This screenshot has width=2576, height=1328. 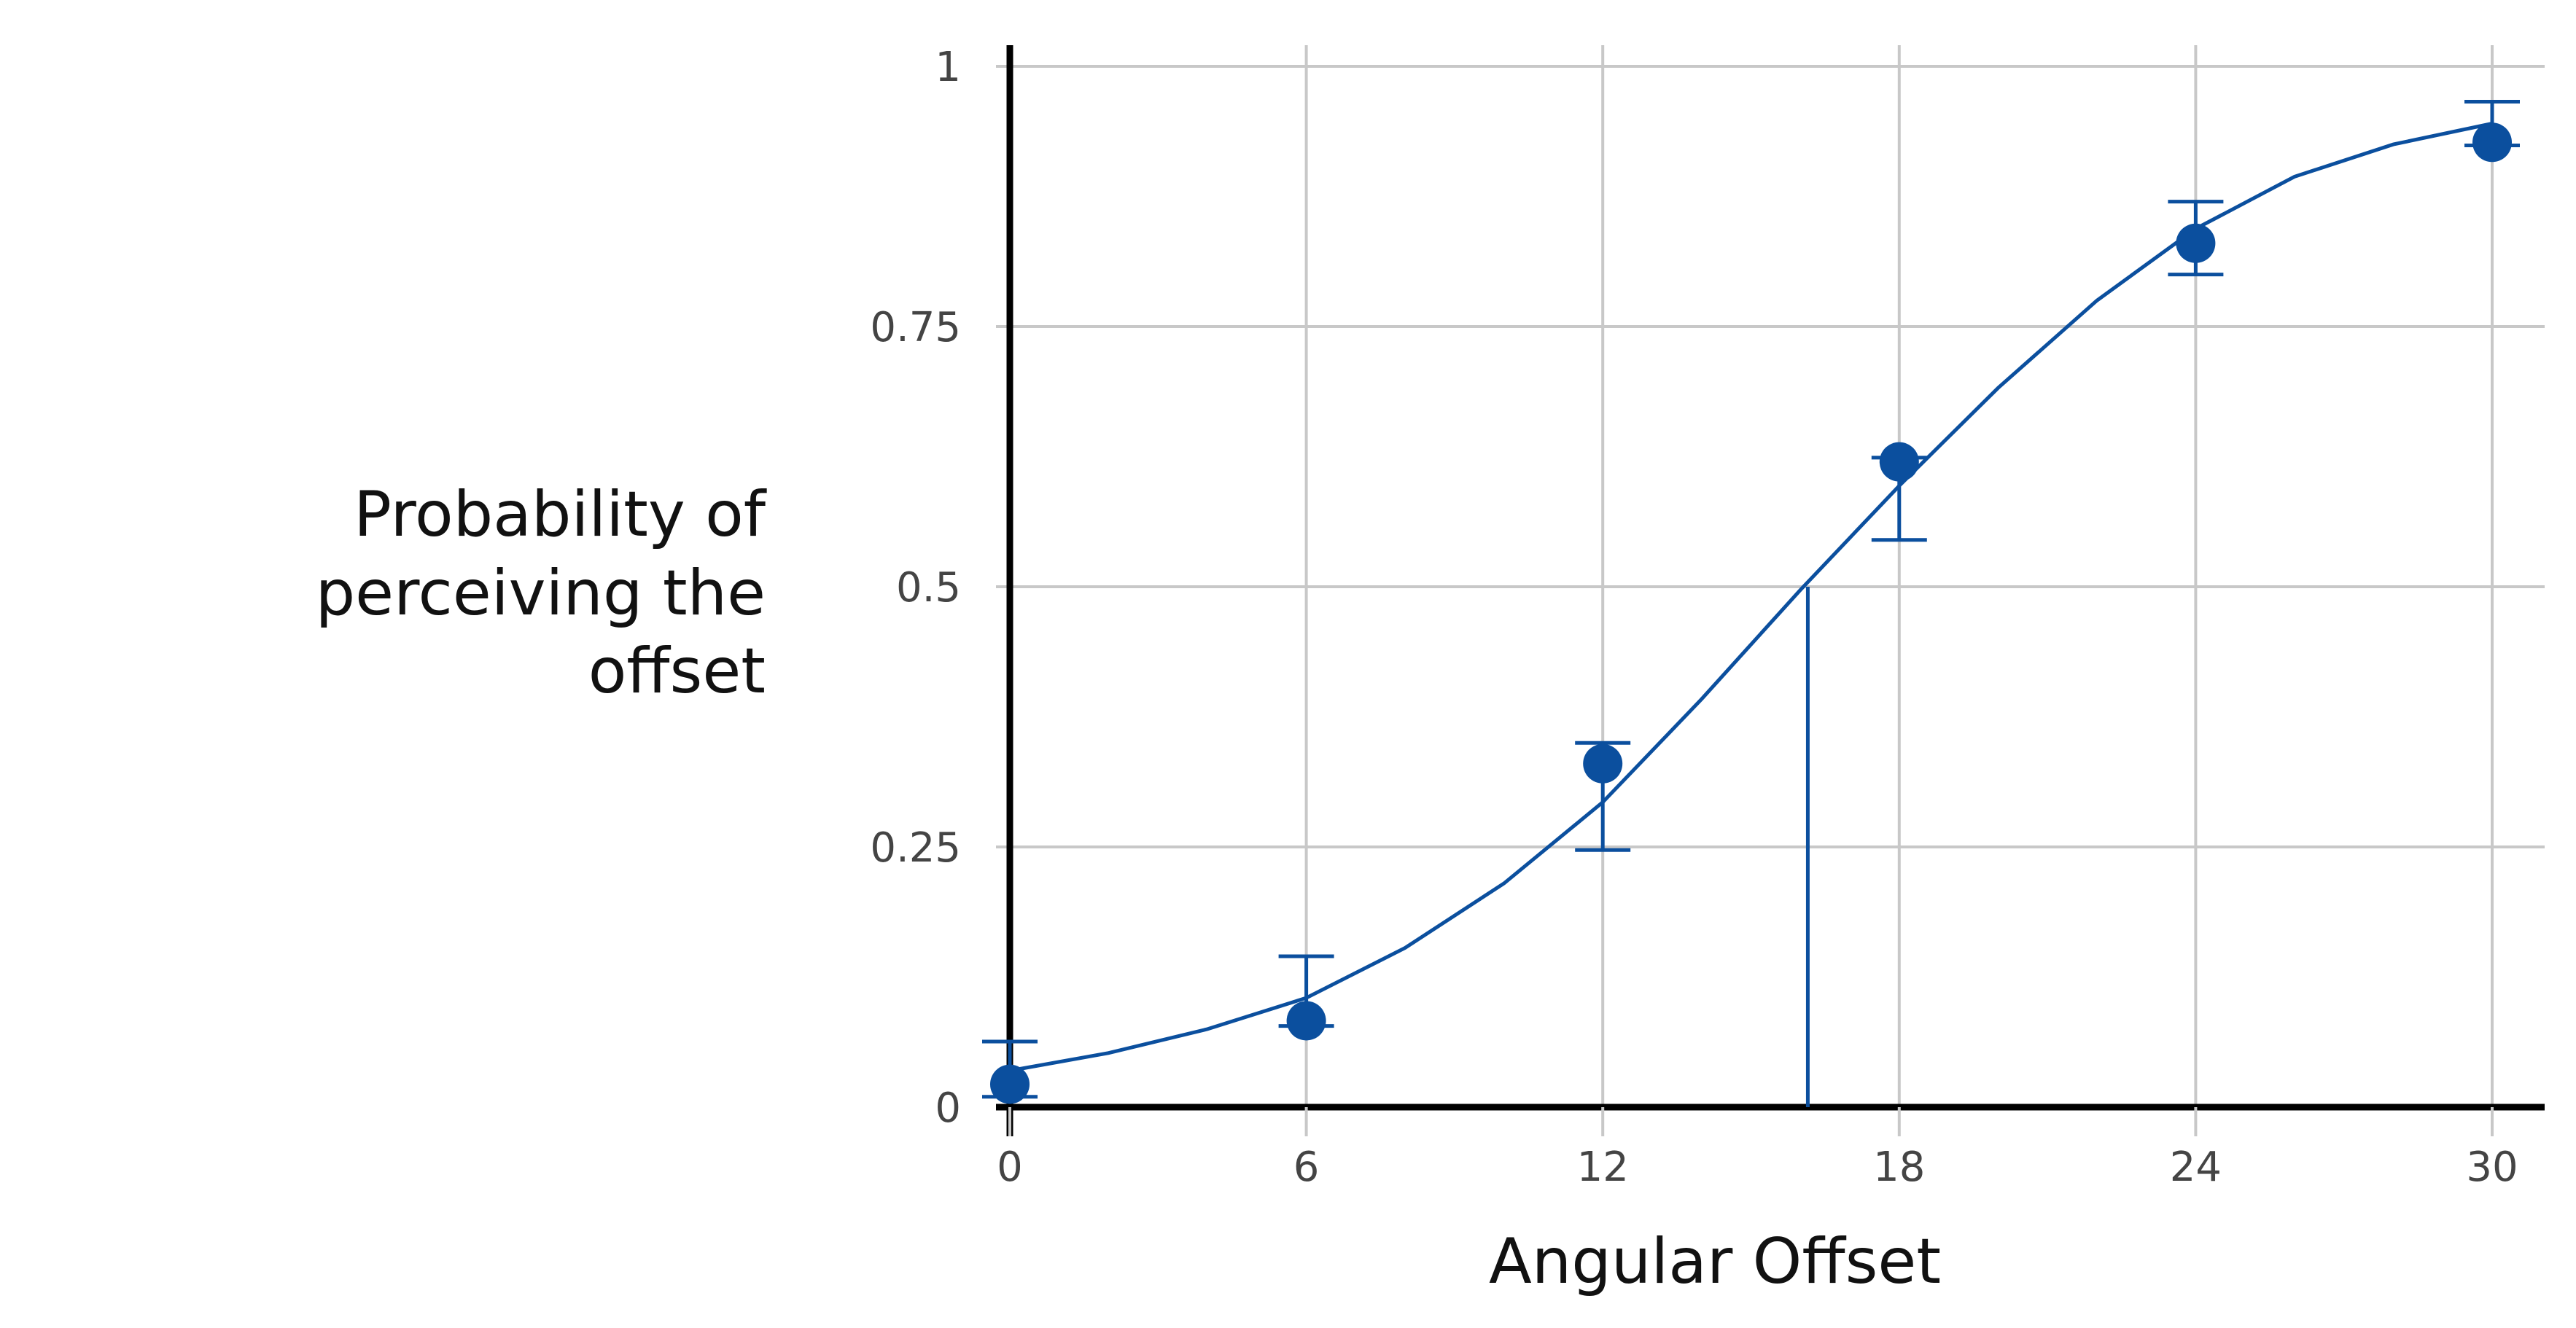 I want to click on x-tick-label: 6, so click(x=1306, y=1167).